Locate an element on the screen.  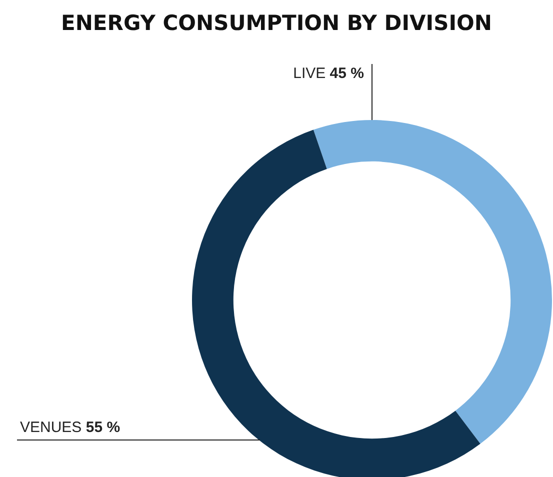
chart-title: ENERGY CONSUMPTION BY DIVISION is located at coordinates (276, 23).